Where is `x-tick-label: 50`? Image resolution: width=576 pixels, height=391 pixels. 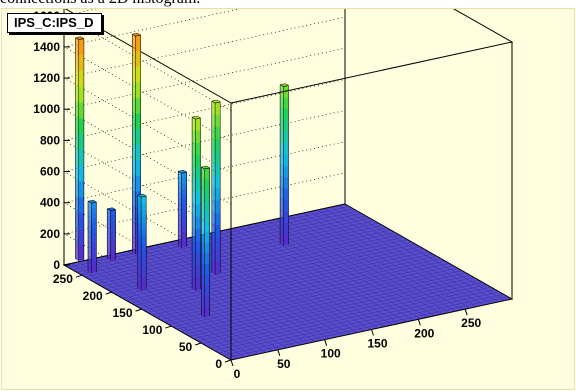
x-tick-label: 50 is located at coordinates (284, 364).